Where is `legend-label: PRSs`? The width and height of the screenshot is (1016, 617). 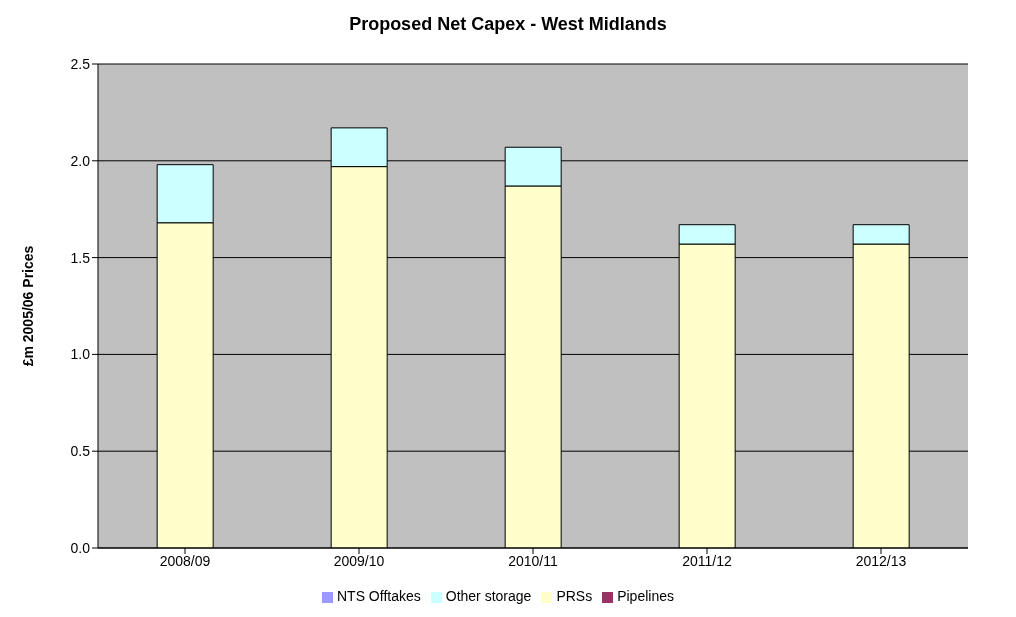 legend-label: PRSs is located at coordinates (574, 596).